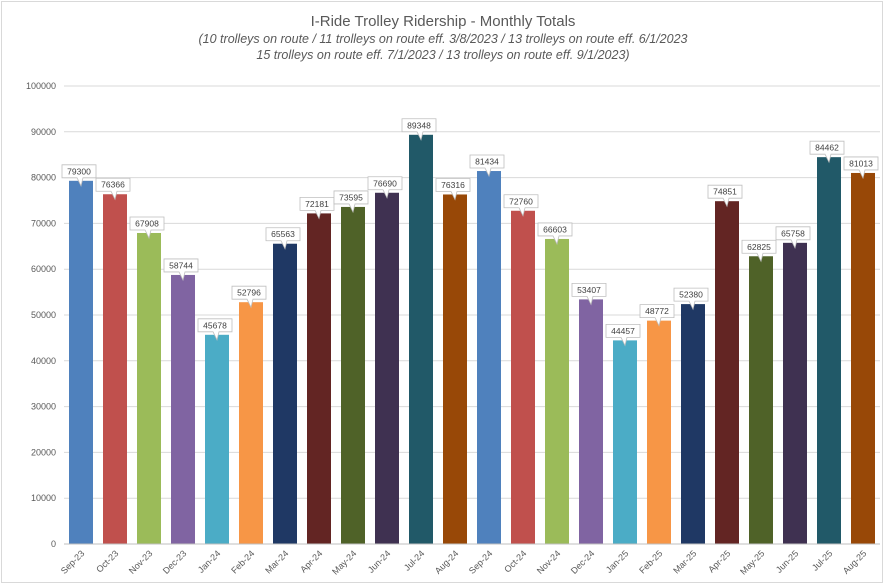 This screenshot has height=586, width=886. I want to click on data-label-text: 84462, so click(827, 148).